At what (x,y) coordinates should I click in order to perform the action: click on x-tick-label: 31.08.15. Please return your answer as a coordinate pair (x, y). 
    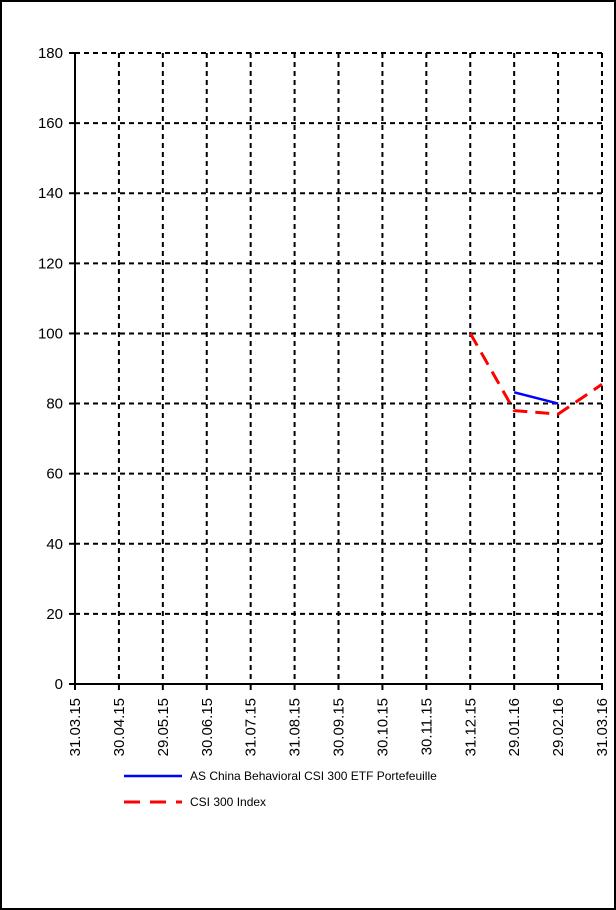
    Looking at the image, I should click on (295, 727).